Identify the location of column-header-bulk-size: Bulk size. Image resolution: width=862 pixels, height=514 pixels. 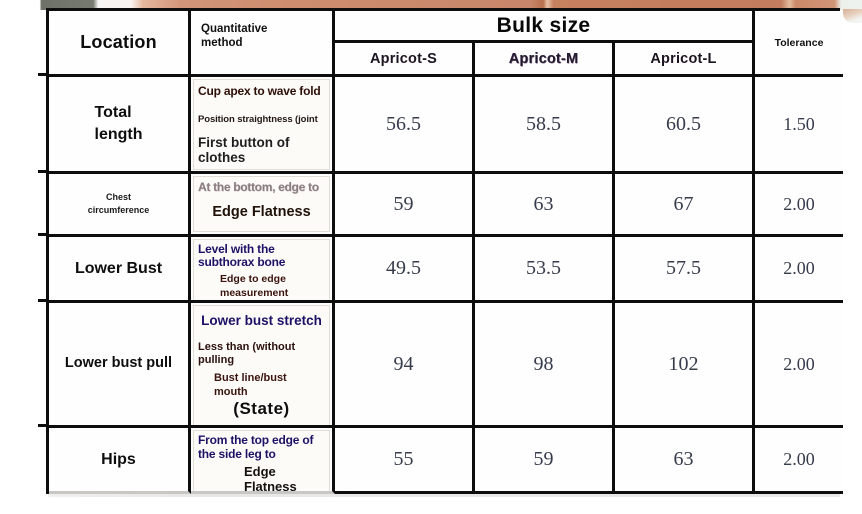
(545, 27).